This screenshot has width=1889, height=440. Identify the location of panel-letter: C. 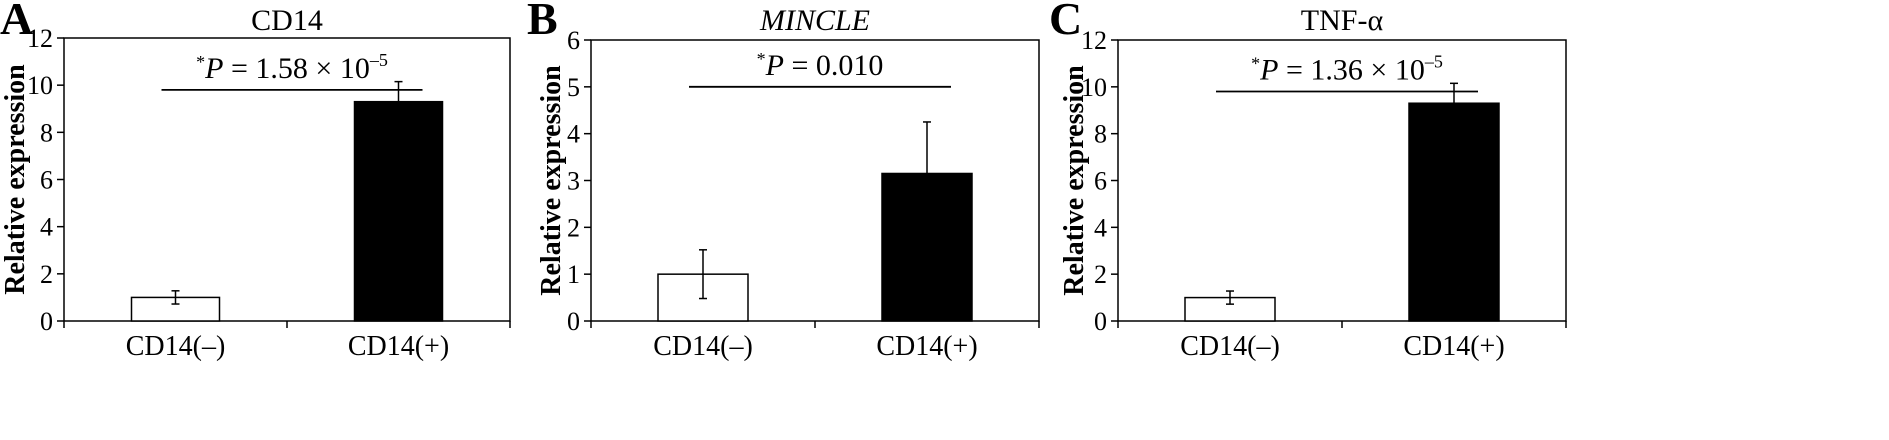
(1065, 22).